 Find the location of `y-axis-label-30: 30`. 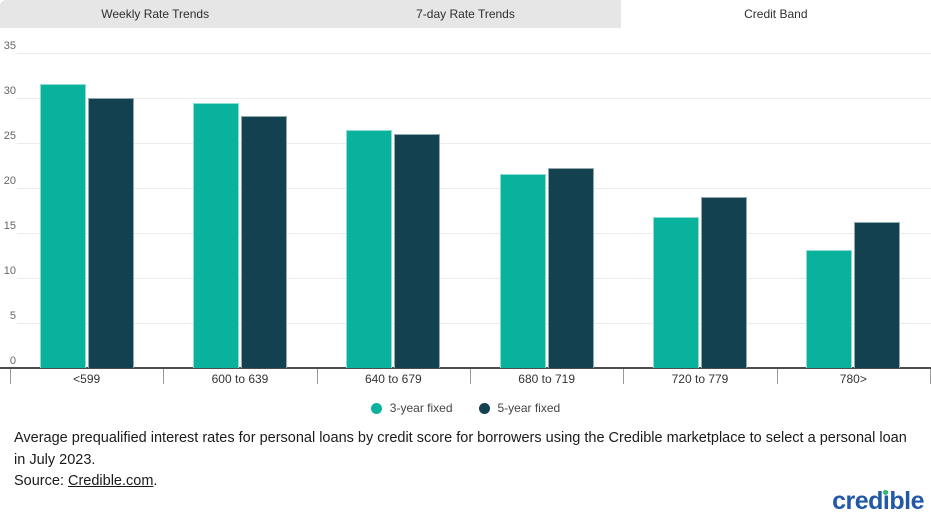

y-axis-label-30: 30 is located at coordinates (9, 91).